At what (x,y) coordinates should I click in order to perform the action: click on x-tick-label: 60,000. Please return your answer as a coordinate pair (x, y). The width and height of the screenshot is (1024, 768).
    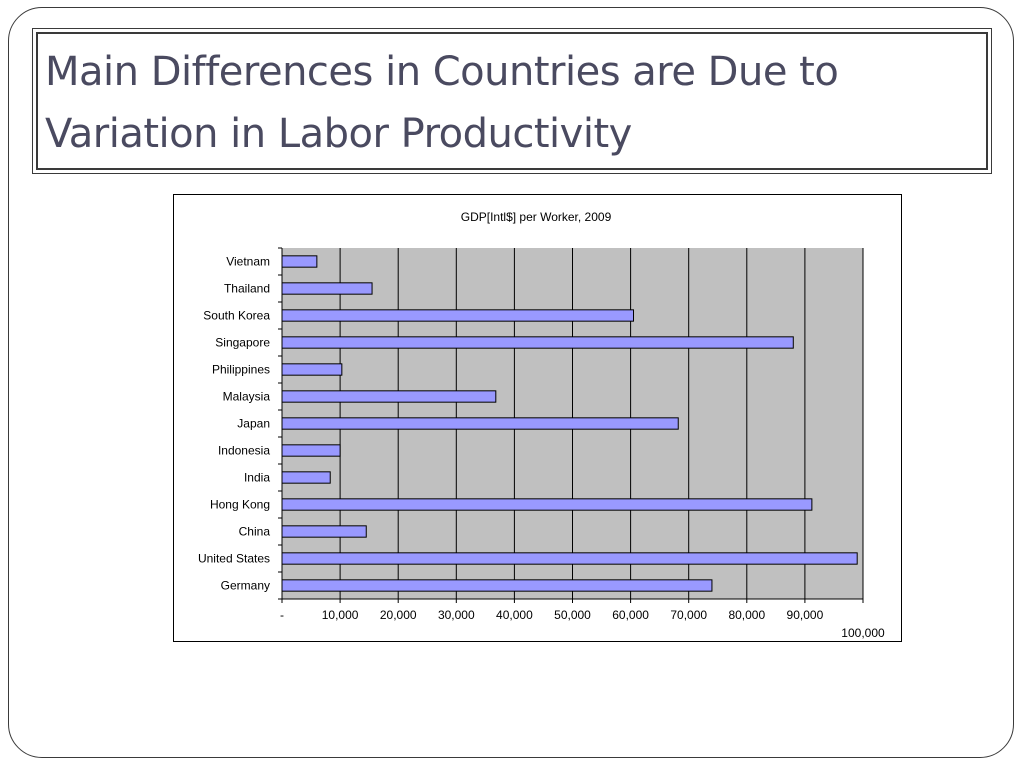
    Looking at the image, I should click on (630, 615).